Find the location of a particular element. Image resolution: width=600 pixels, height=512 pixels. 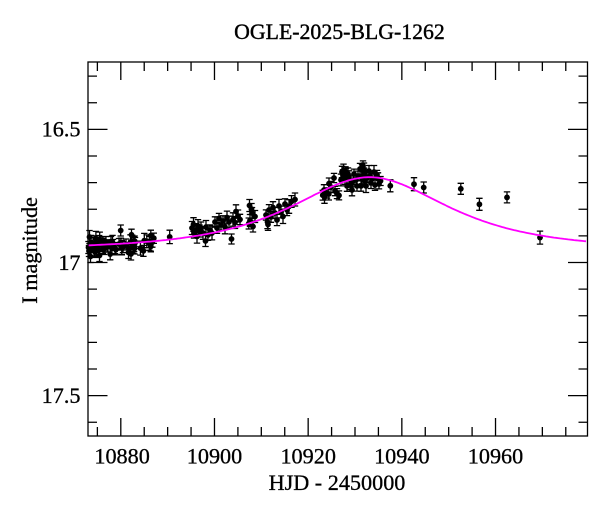

svg-text: HJD - 2450000 is located at coordinates (337, 482).